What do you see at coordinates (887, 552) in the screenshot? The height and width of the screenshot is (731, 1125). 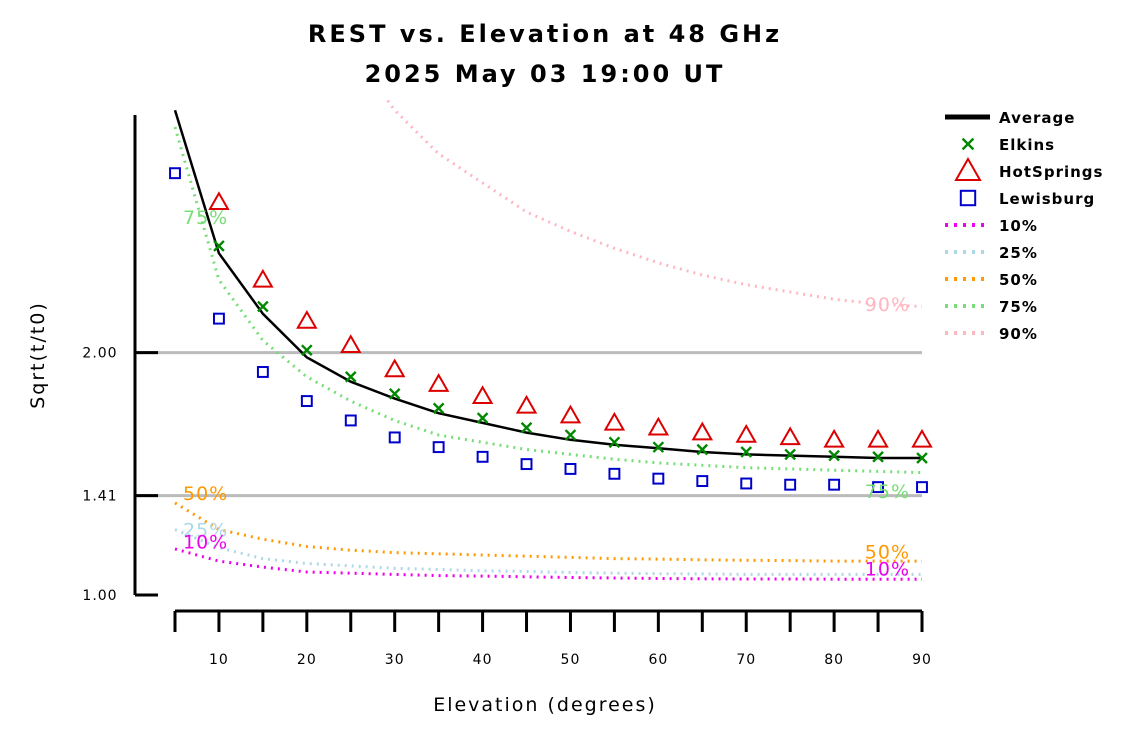 I see `percentile-label: 50%` at bounding box center [887, 552].